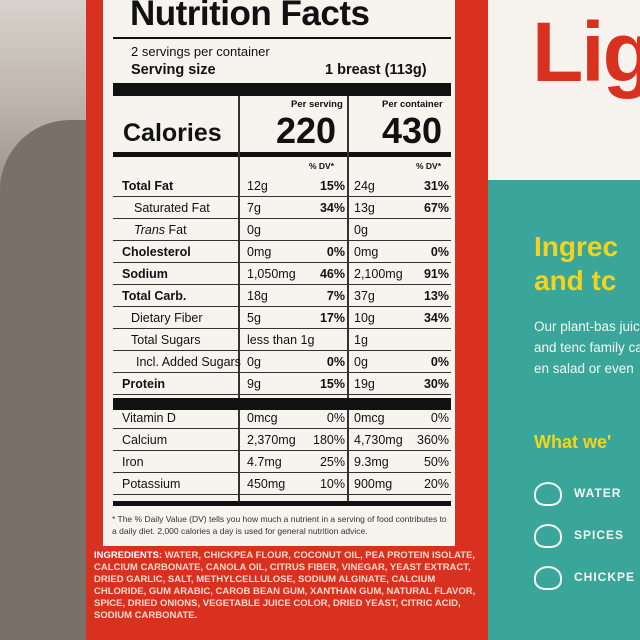 The width and height of the screenshot is (640, 640). Describe the element at coordinates (433, 440) in the screenshot. I see `dv-per-container: 360%` at that location.